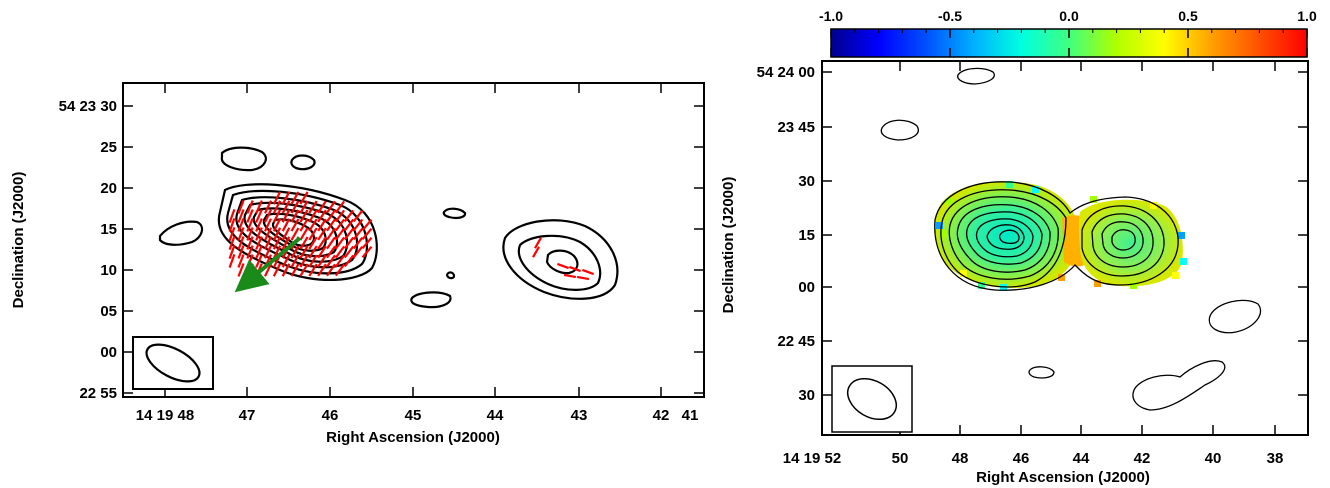 Image resolution: width=1330 pixels, height=488 pixels. Describe the element at coordinates (173, 363) in the screenshot. I see `left-beam-ellipse` at that location.